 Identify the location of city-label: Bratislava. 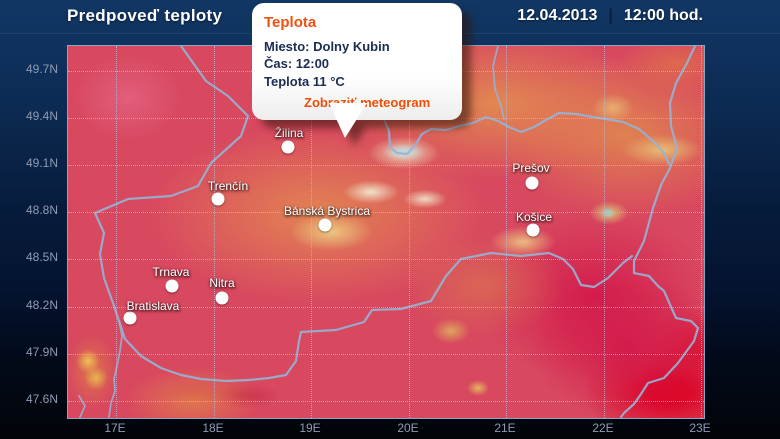
(153, 306).